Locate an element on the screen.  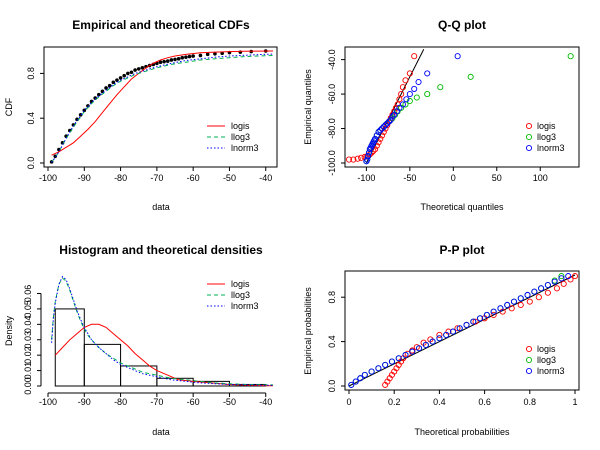
x-tick-label: -40 is located at coordinates (265, 178).